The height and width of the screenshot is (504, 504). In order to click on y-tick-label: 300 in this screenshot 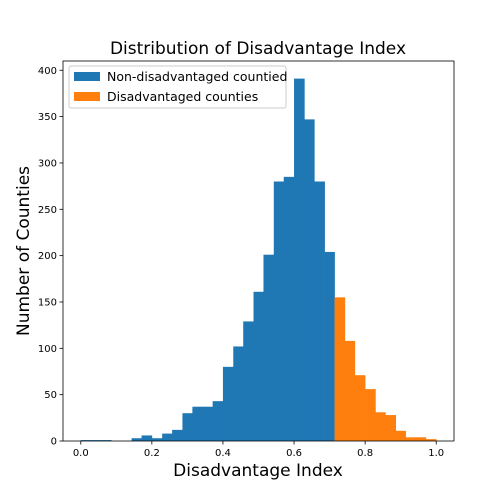, I will do `click(47, 163)`.